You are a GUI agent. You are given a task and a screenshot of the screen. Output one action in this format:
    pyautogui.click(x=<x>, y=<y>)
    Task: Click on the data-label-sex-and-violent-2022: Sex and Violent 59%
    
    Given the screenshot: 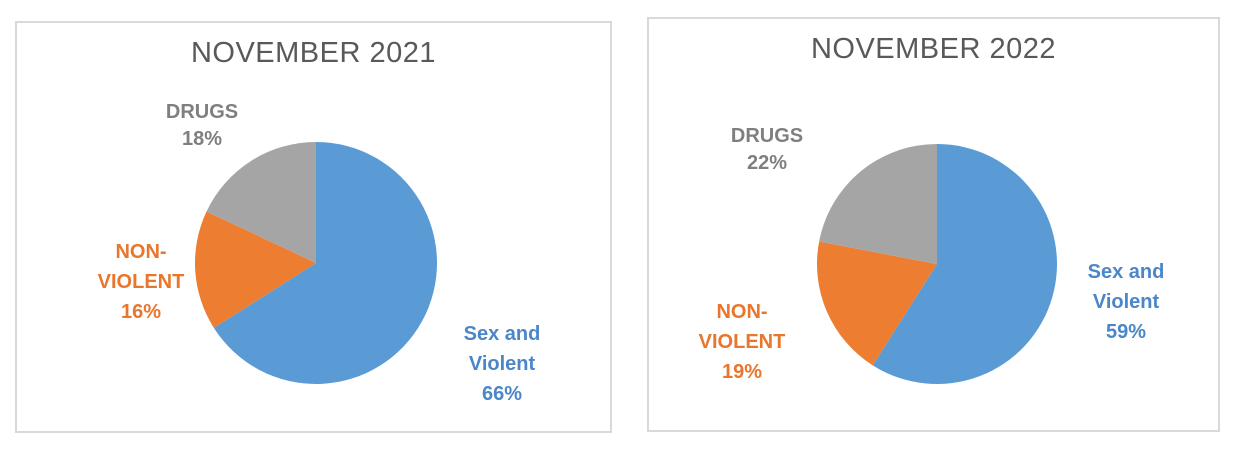 What is the action you would take?
    pyautogui.click(x=1126, y=302)
    